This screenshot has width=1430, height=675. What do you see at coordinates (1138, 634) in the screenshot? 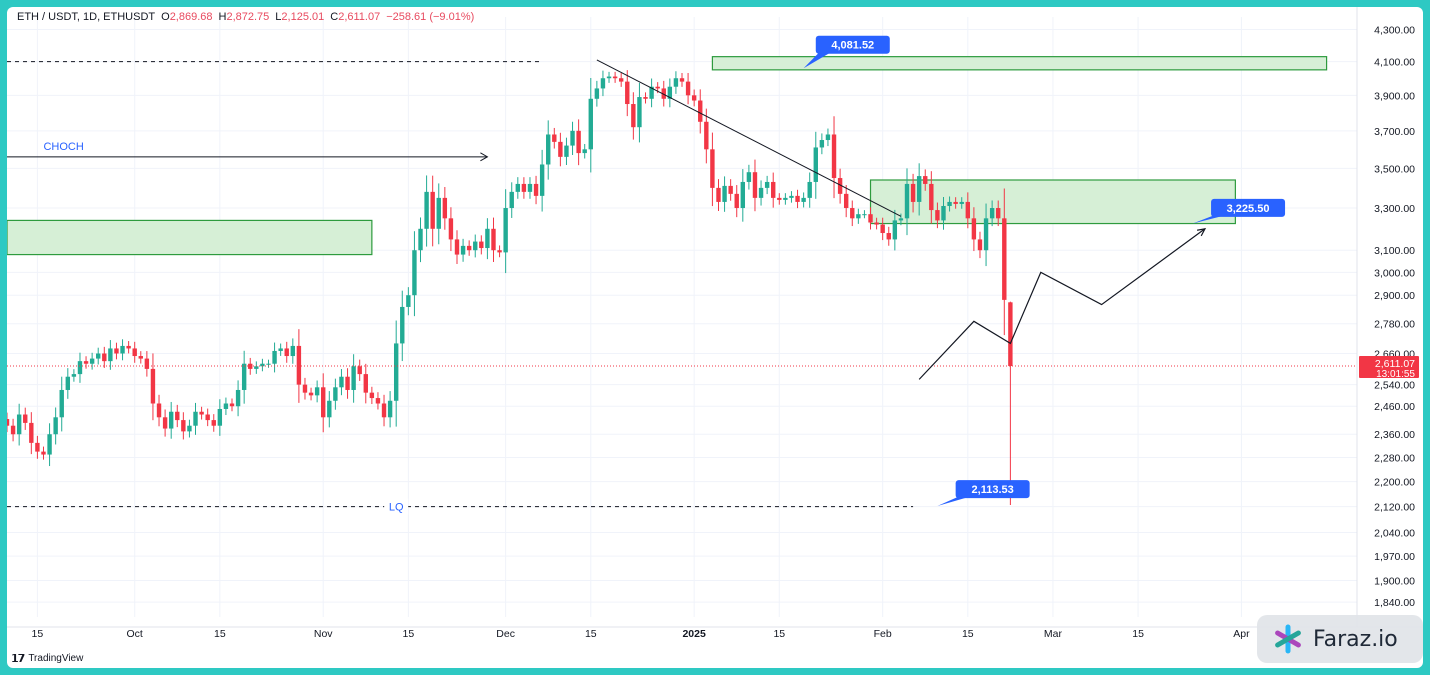
I see `time-tick-label: 15` at bounding box center [1138, 634].